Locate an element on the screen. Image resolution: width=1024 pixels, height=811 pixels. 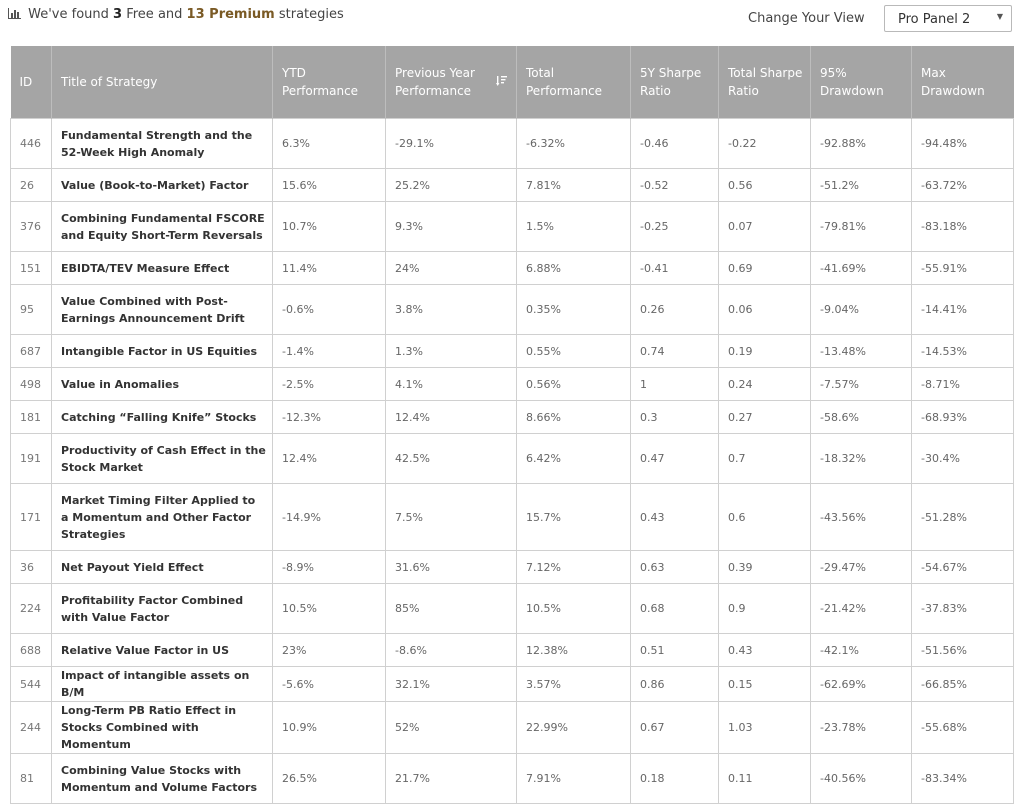
column-header-max-drawdown: Max Drawdown is located at coordinates (962, 82).